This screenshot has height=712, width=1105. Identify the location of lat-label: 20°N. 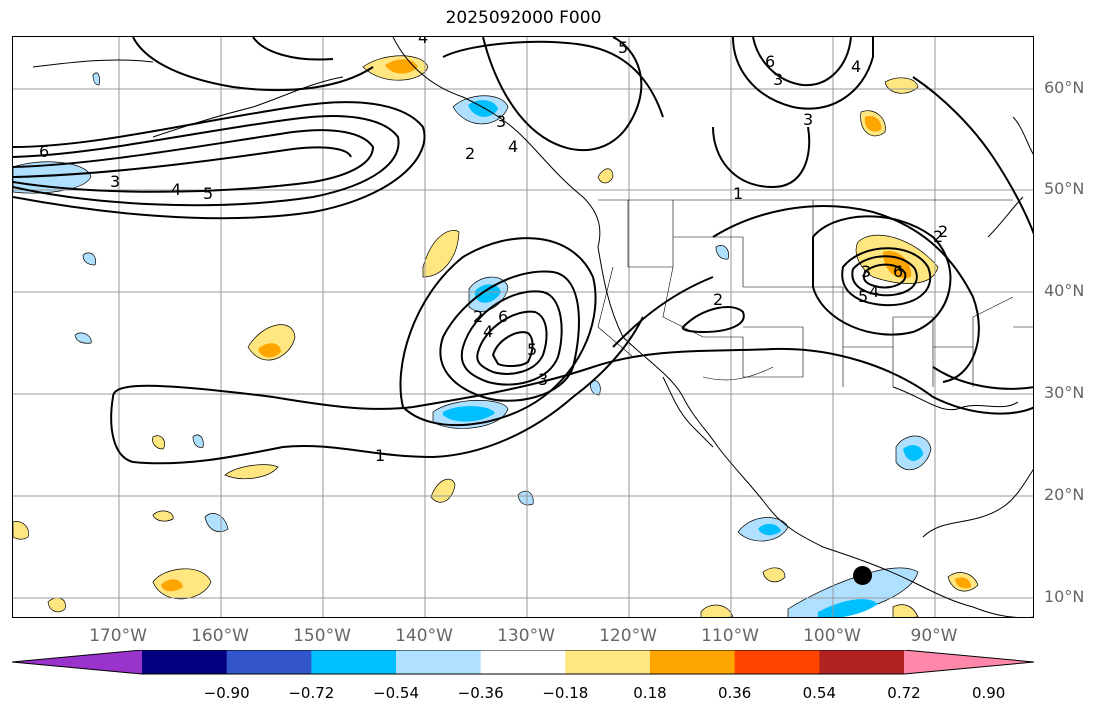
(1064, 494).